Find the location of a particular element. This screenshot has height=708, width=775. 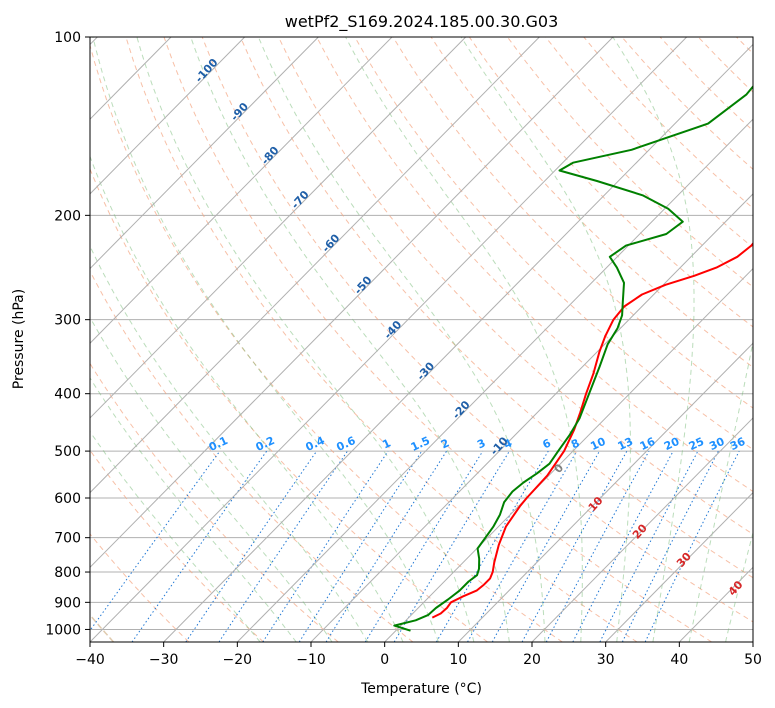

mixing-ratio-label: 16 is located at coordinates (648, 444).